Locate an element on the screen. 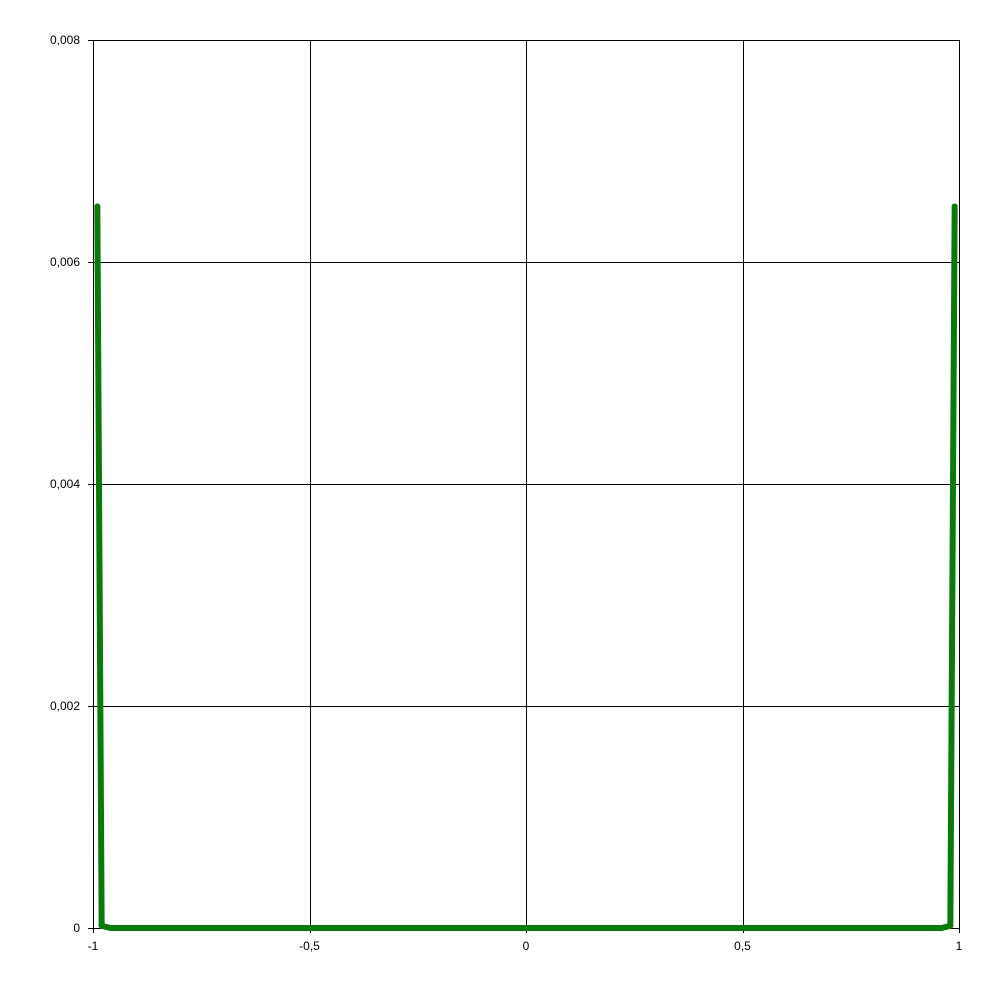 This screenshot has width=1000, height=1000. y-tick-label: 0,002 is located at coordinates (65, 706).